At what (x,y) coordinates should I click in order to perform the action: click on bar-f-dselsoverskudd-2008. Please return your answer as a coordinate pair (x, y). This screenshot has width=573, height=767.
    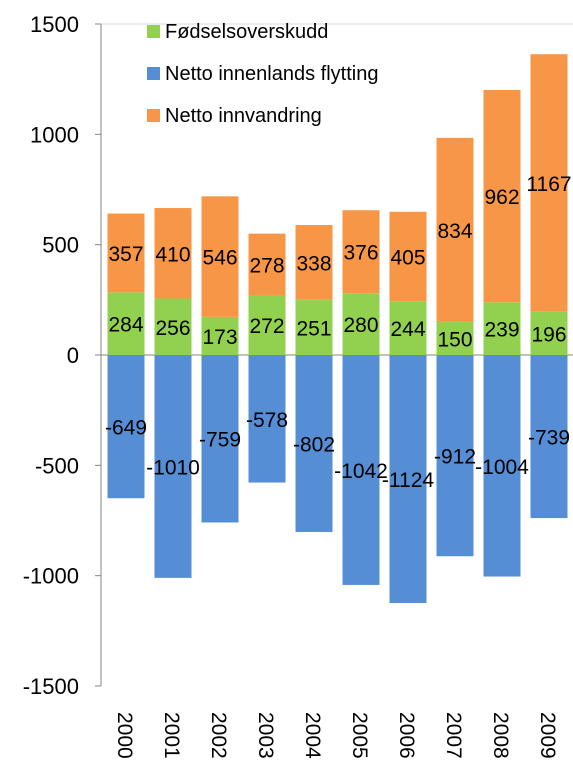
    Looking at the image, I should click on (502, 328).